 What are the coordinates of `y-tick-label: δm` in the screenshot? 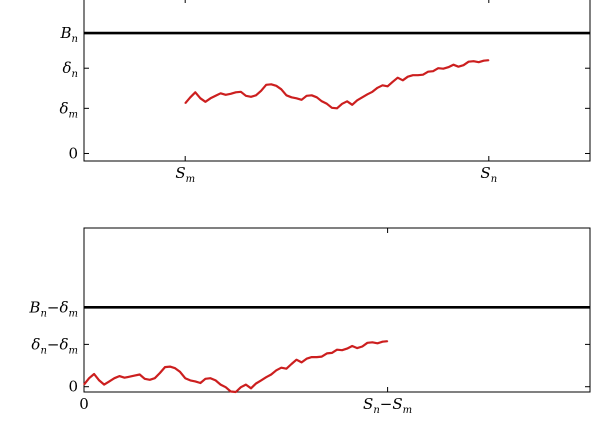 It's located at (68, 109).